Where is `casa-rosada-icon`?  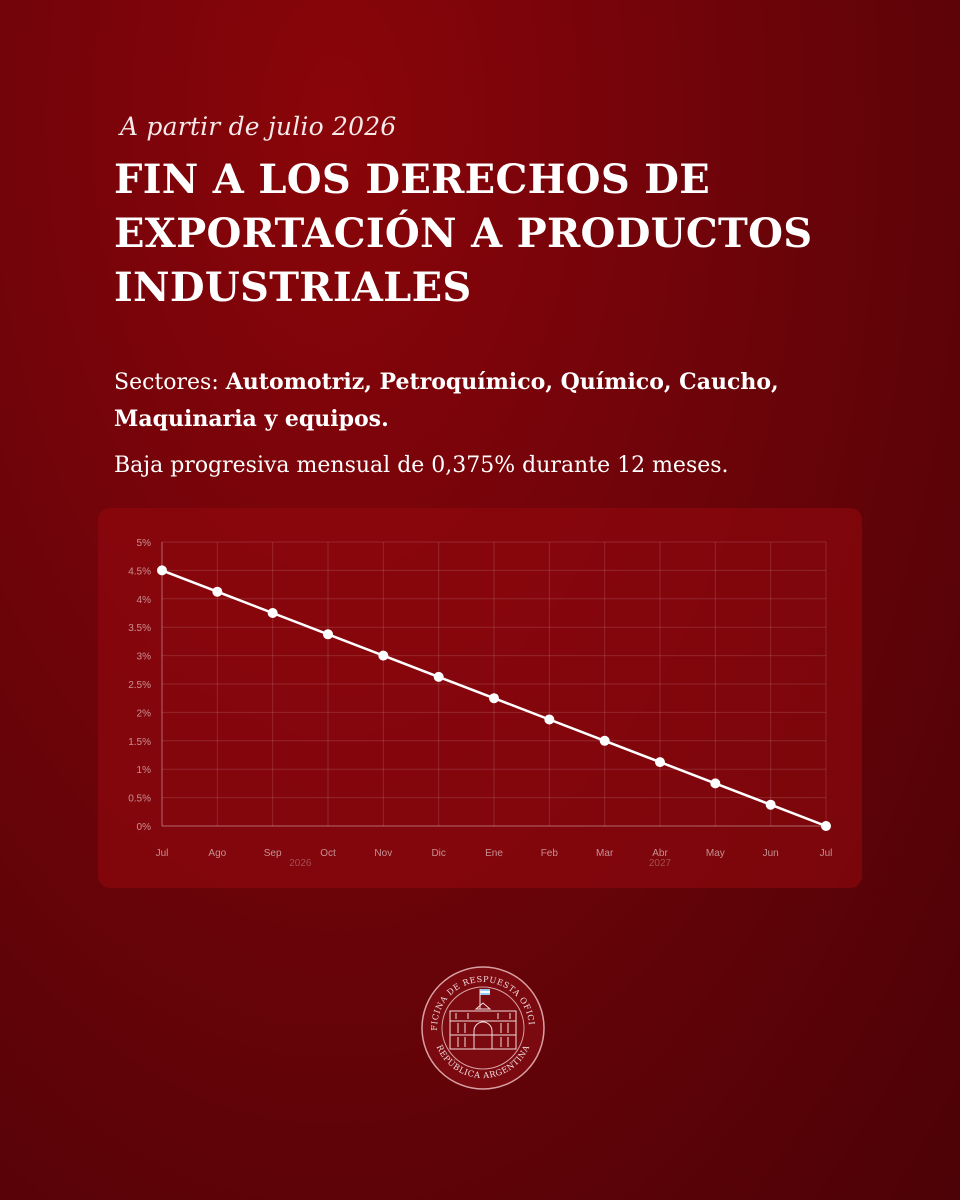
casa-rosada-icon is located at coordinates (483, 1019).